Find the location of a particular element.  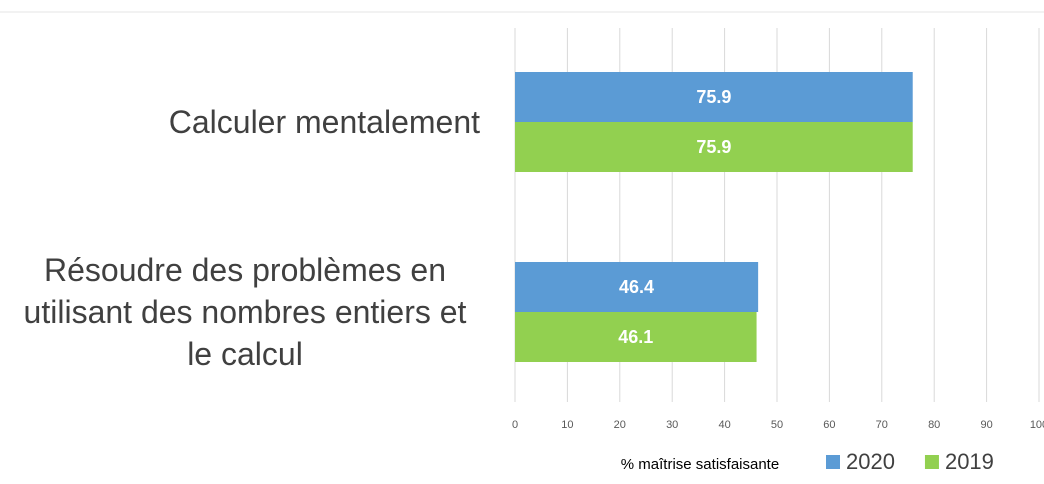

x-tick-label: 70 is located at coordinates (882, 425).